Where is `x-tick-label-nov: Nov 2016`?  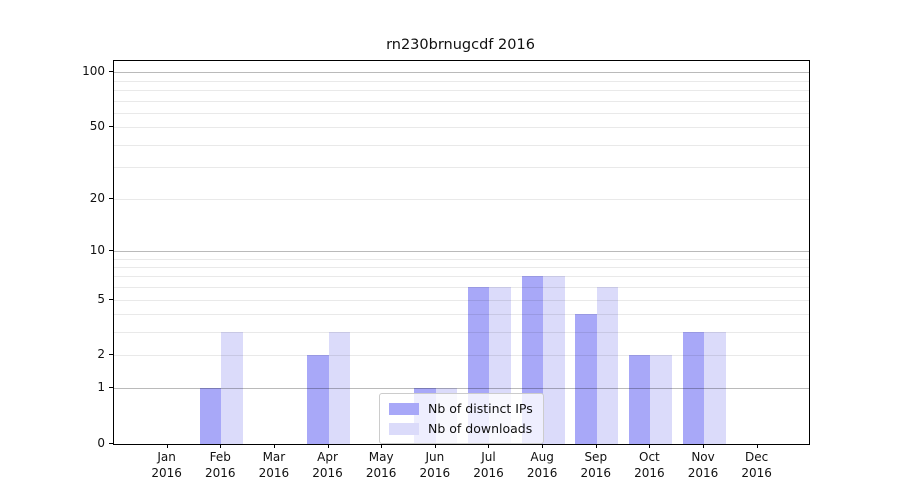 x-tick-label-nov: Nov 2016 is located at coordinates (703, 465).